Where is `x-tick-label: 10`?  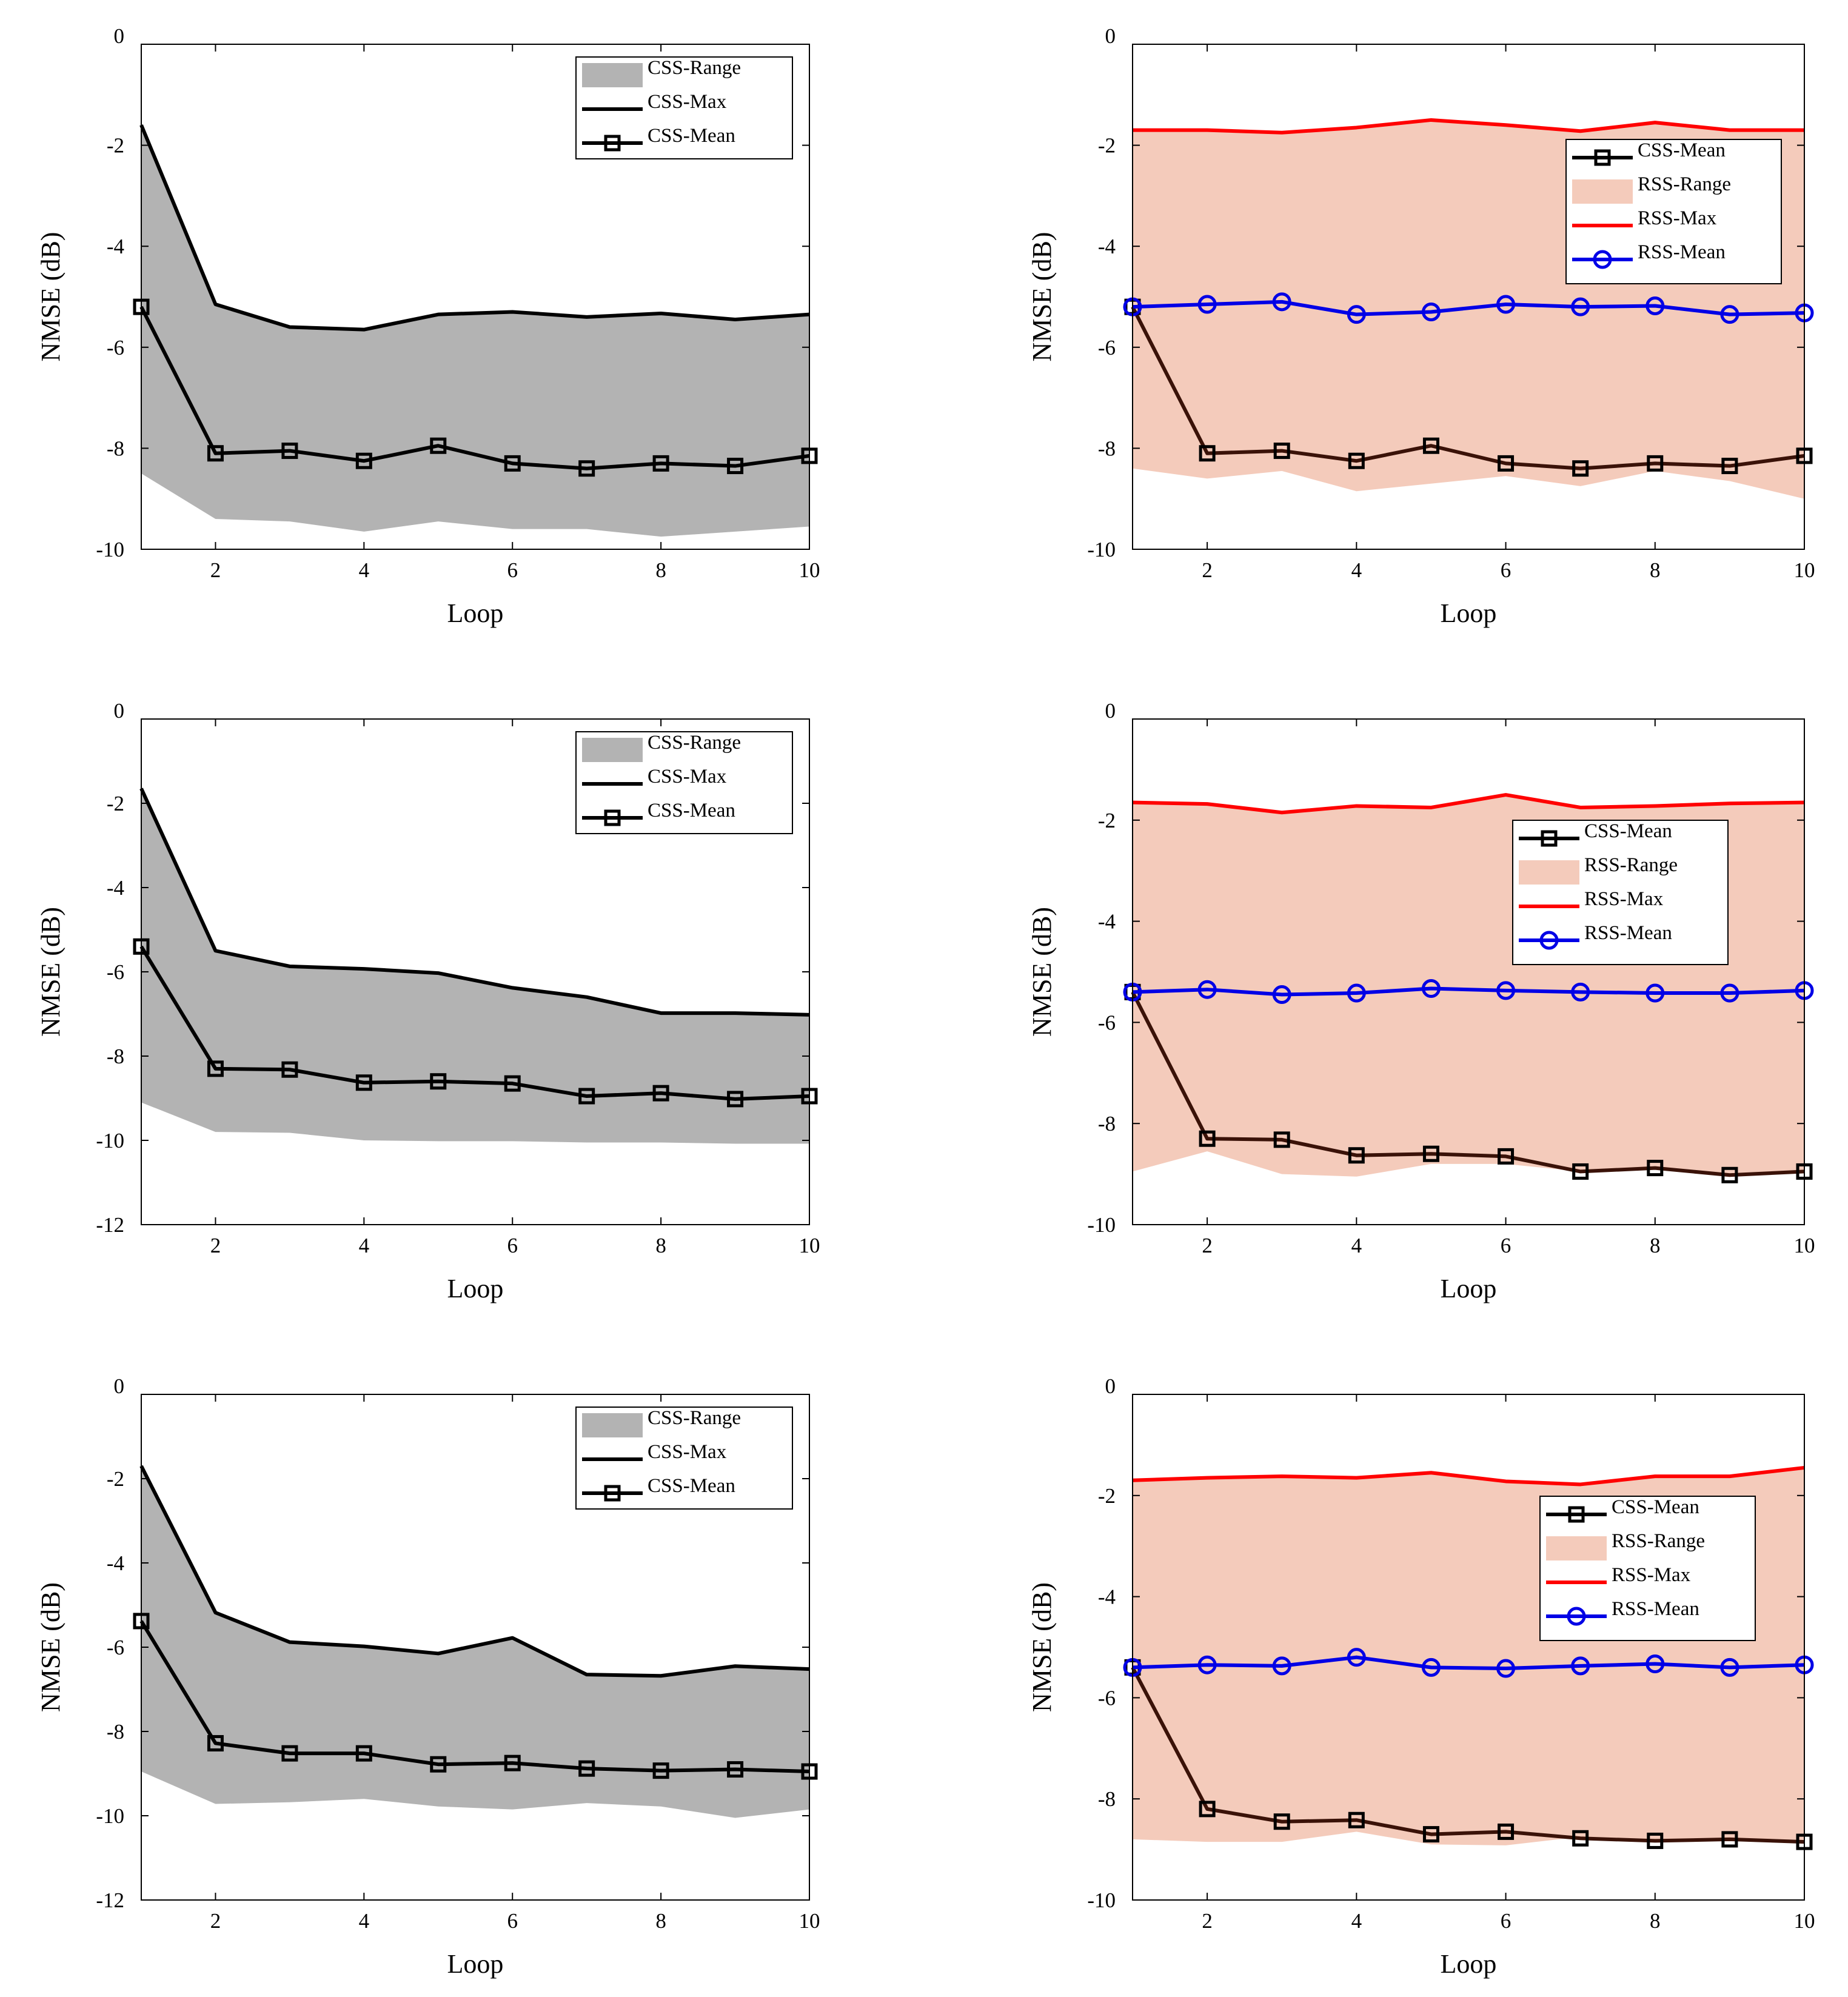
x-tick-label: 10 is located at coordinates (810, 1245).